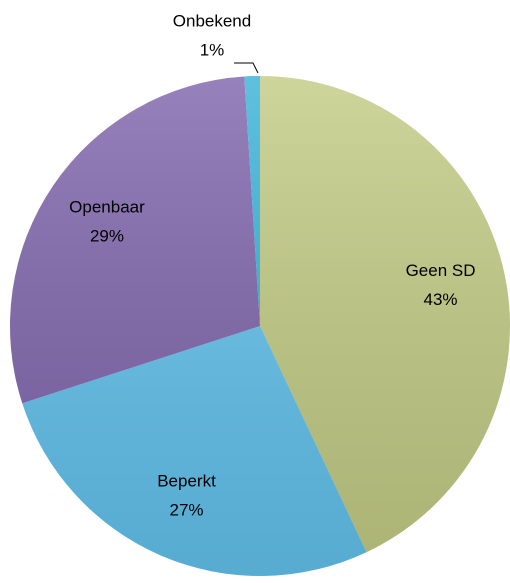 This screenshot has width=510, height=583. Describe the element at coordinates (441, 299) in the screenshot. I see `slice-value-label: 43%` at that location.